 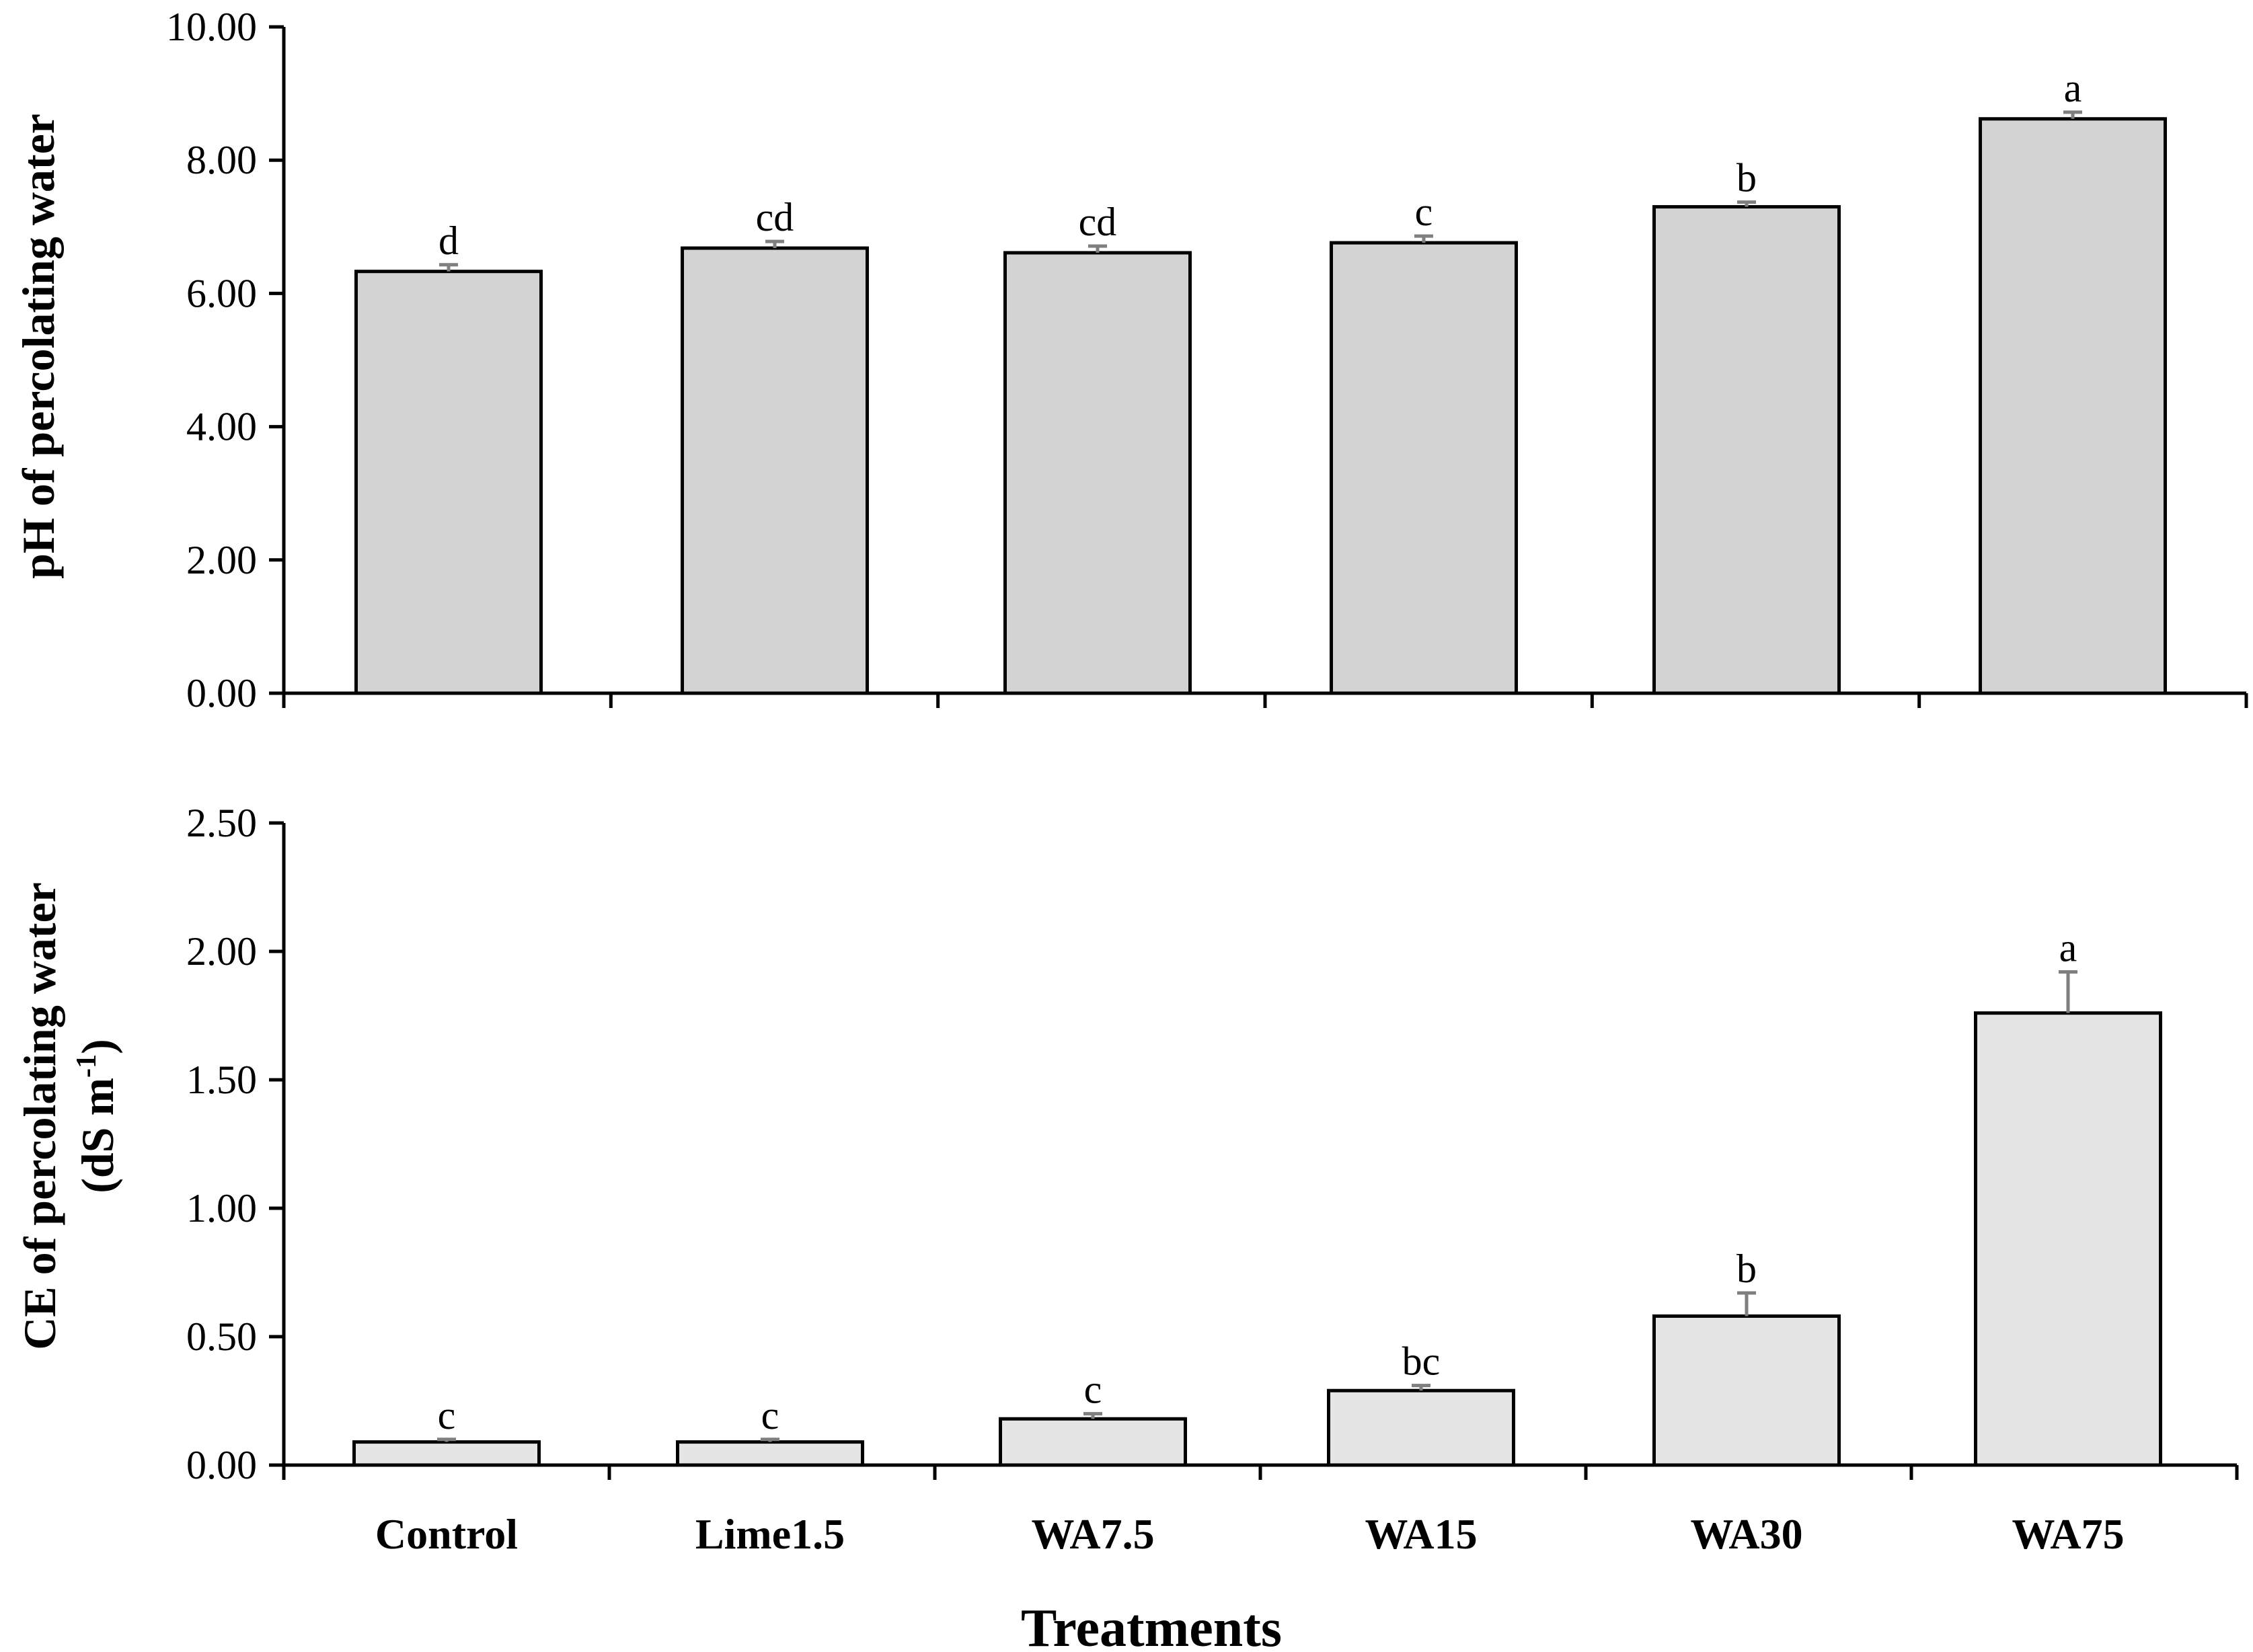 What do you see at coordinates (221, 693) in the screenshot?
I see `ph-y-tick-label: 0.00` at bounding box center [221, 693].